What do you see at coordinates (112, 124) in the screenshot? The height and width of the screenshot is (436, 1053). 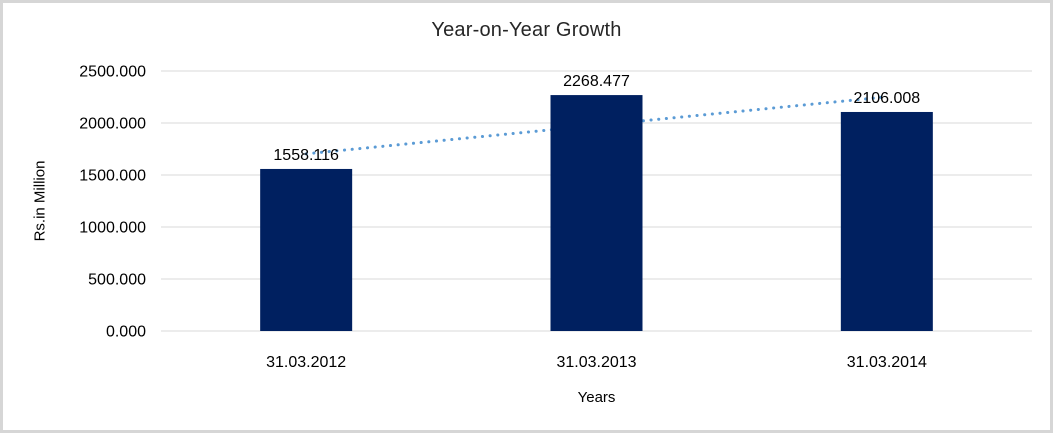 I see `y-tick-label: 2000.000` at bounding box center [112, 124].